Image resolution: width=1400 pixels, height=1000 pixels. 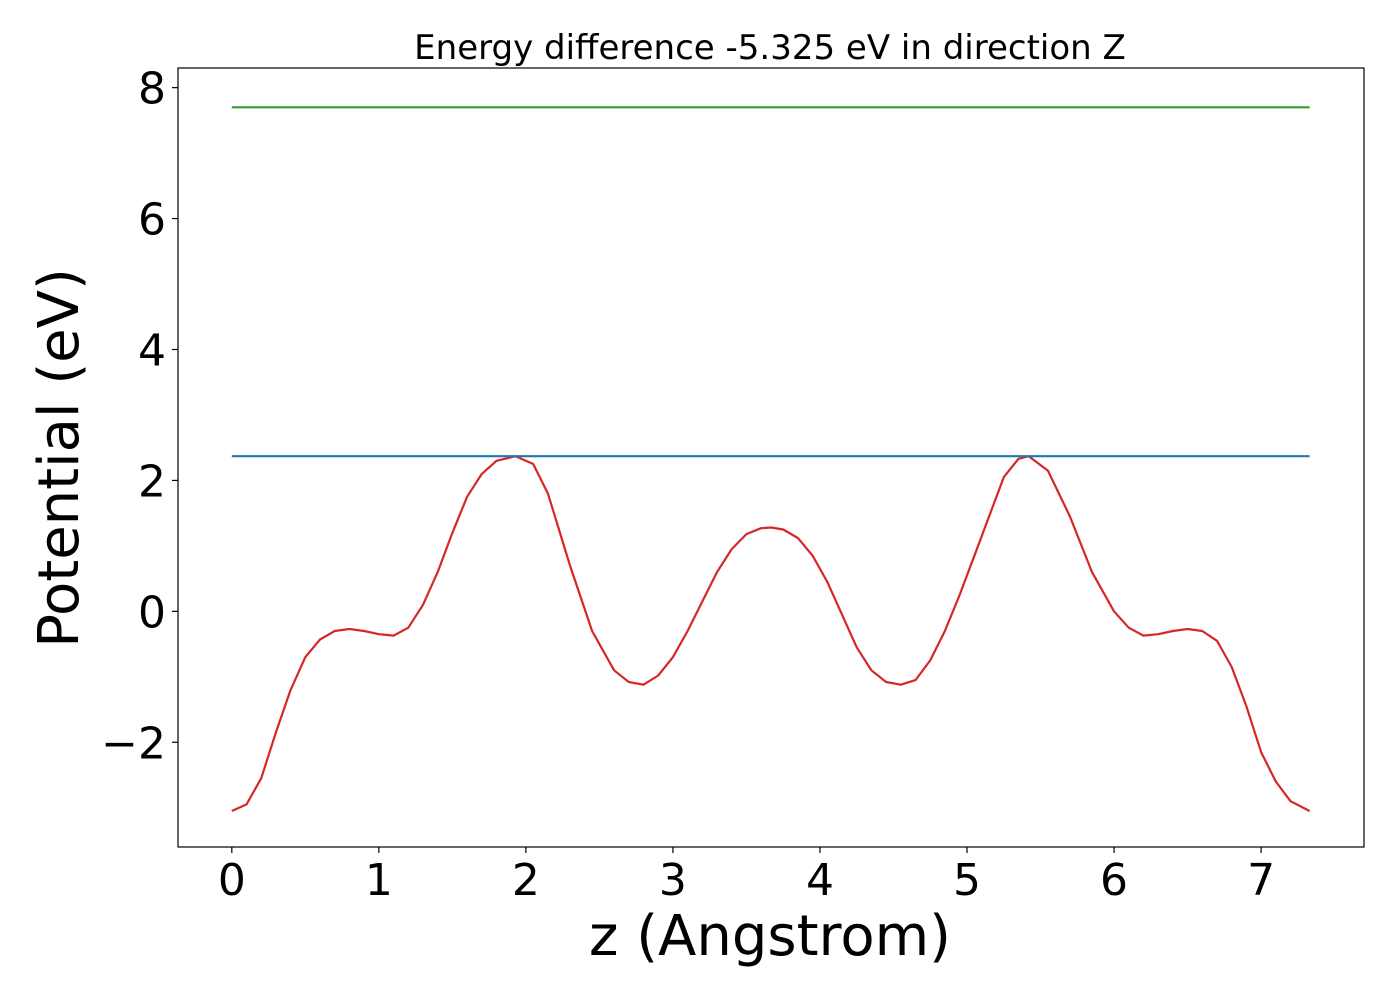 I want to click on y-tick-label: 8, so click(x=152, y=89).